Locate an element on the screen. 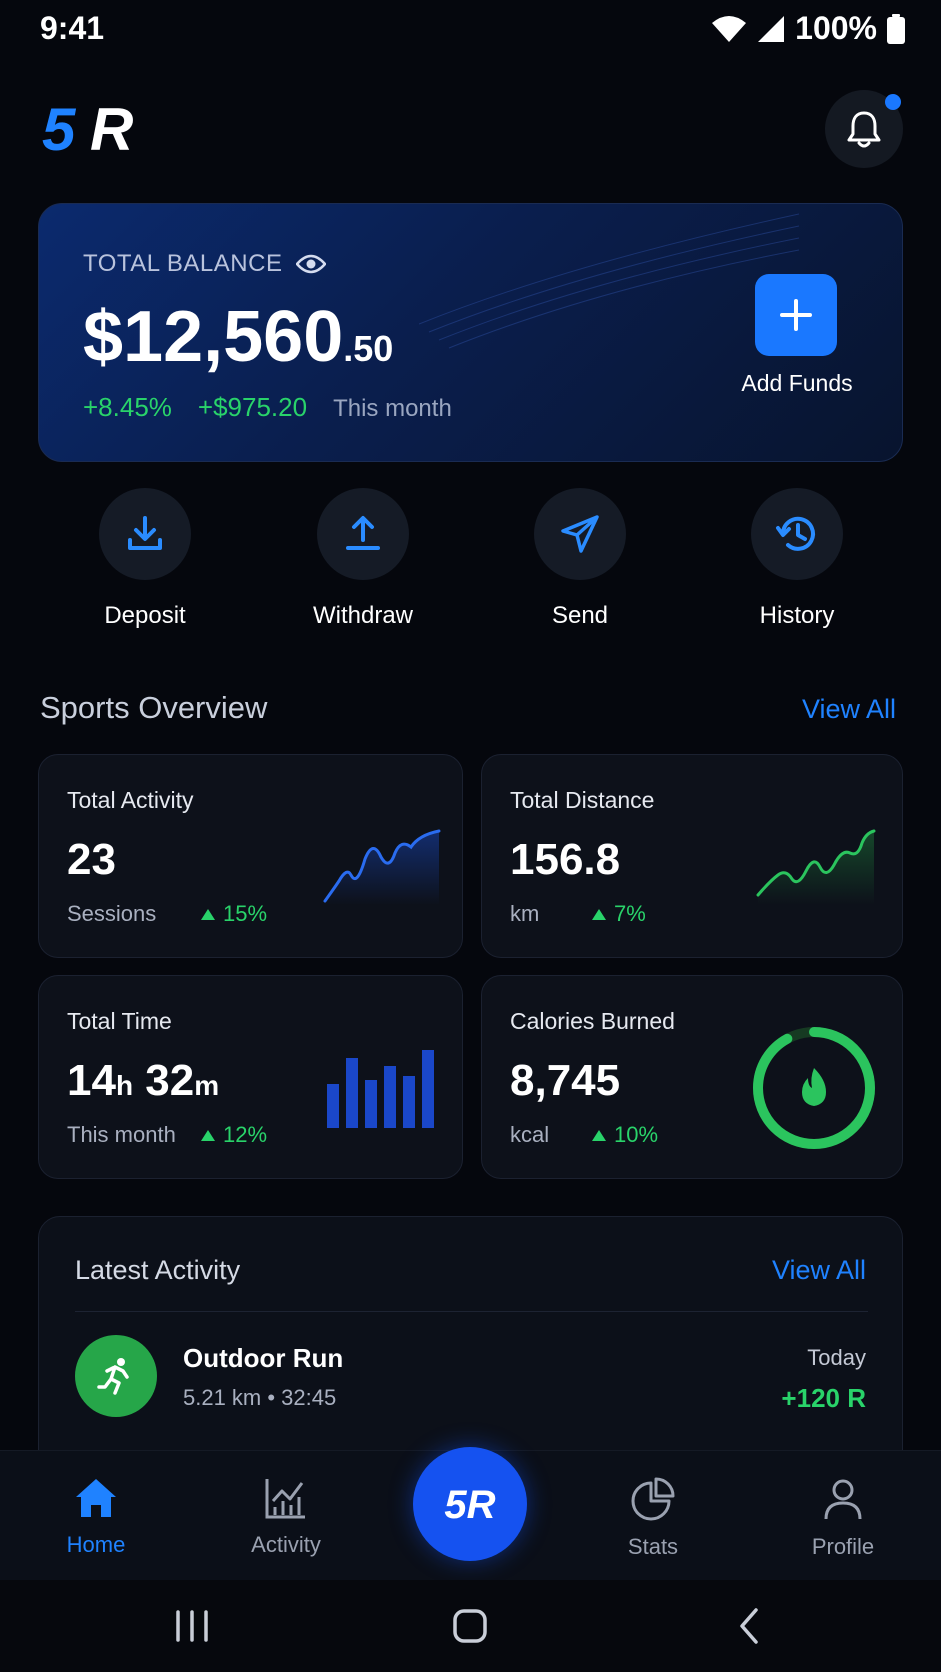 The height and width of the screenshot is (1672, 941). download-icon is located at coordinates (145, 533).